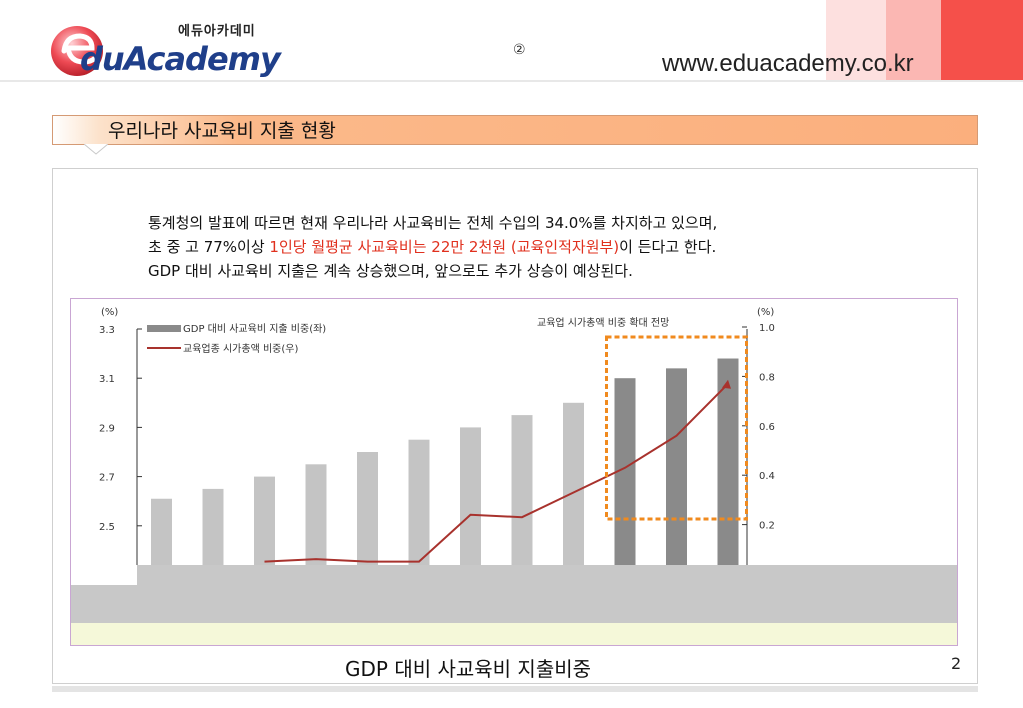 The image size is (1023, 708). Describe the element at coordinates (515, 130) in the screenshot. I see `section-title-bar` at that location.